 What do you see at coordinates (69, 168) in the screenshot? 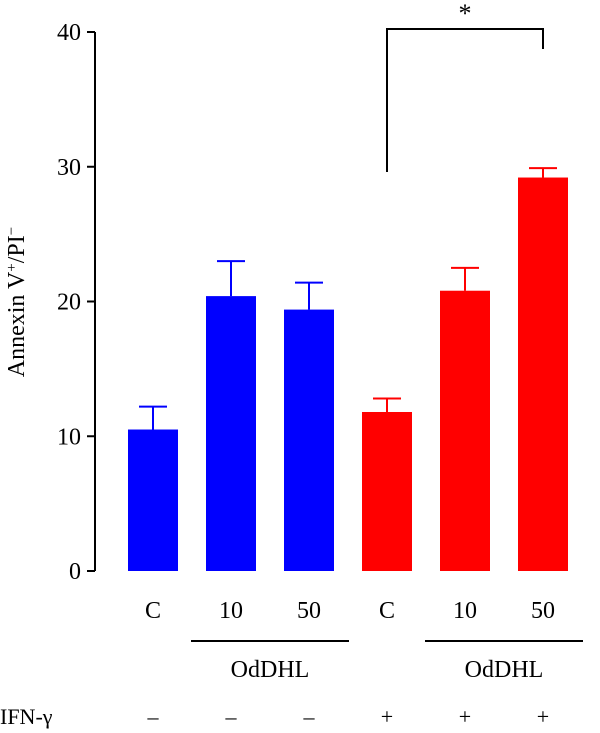
I see `y-tick-label: 30` at bounding box center [69, 168].